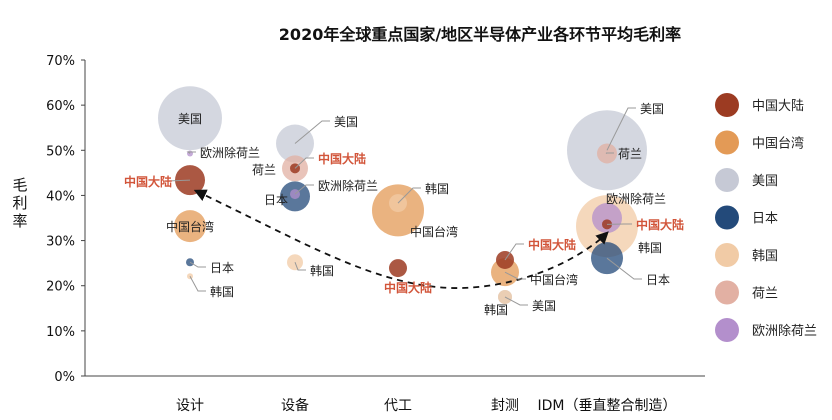 Image resolution: width=832 pixels, height=420 pixels. I want to click on bubble-美国, so click(190, 118).